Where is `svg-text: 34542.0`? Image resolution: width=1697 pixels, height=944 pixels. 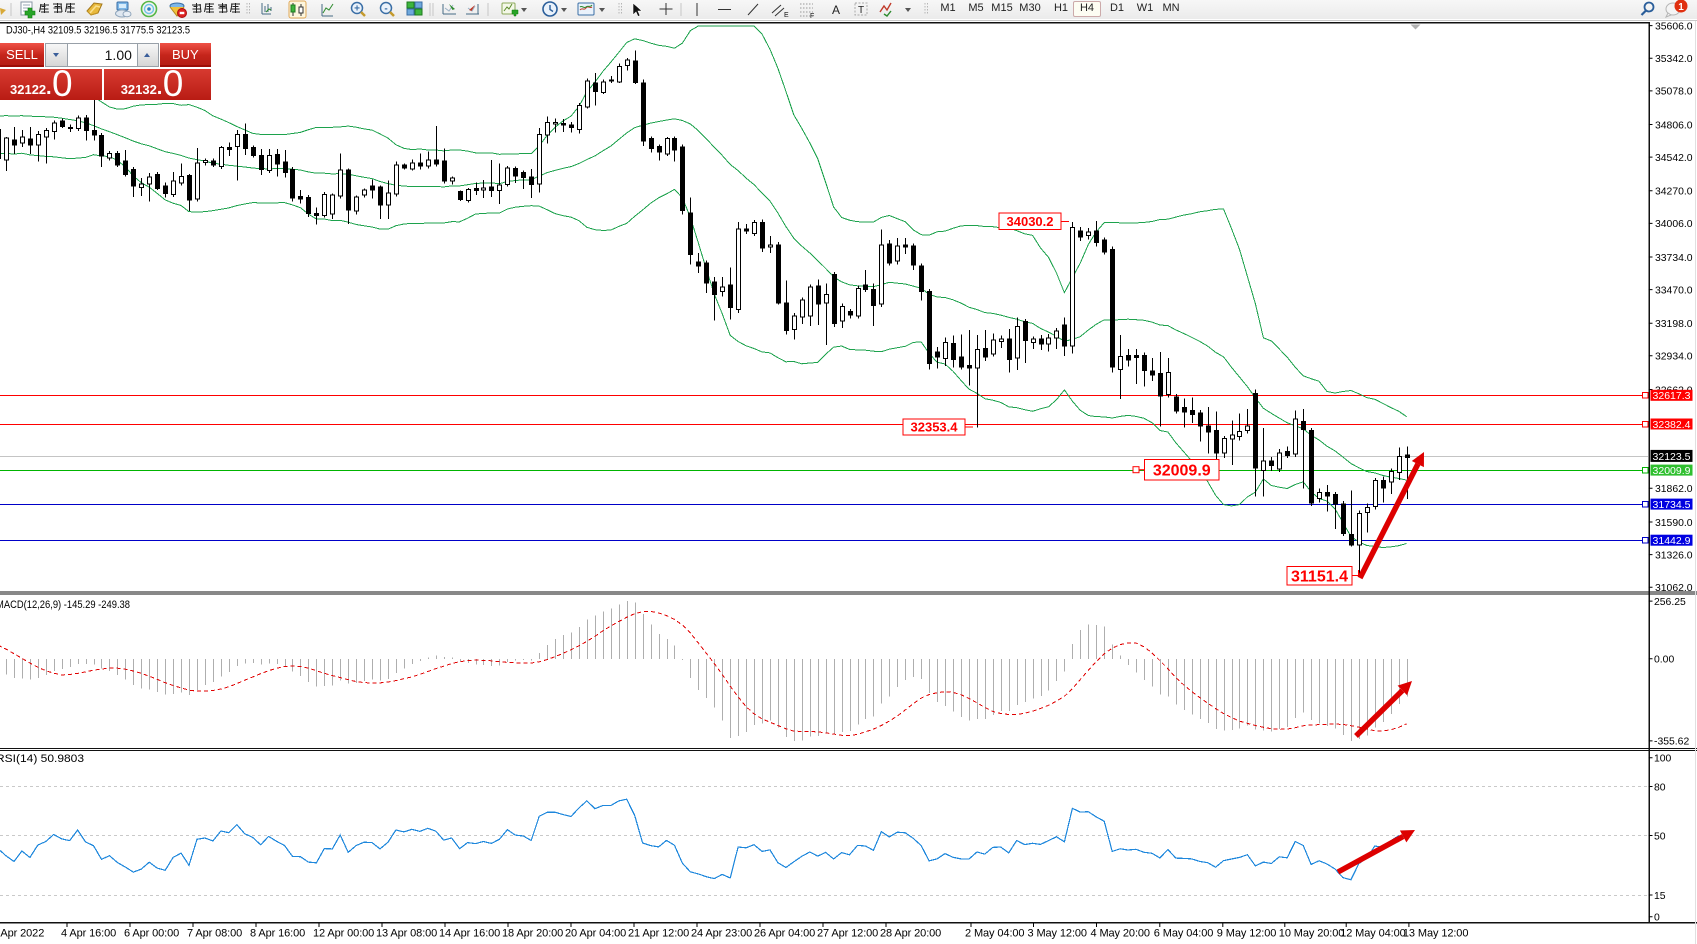
svg-text: 34542.0 is located at coordinates (1674, 158).